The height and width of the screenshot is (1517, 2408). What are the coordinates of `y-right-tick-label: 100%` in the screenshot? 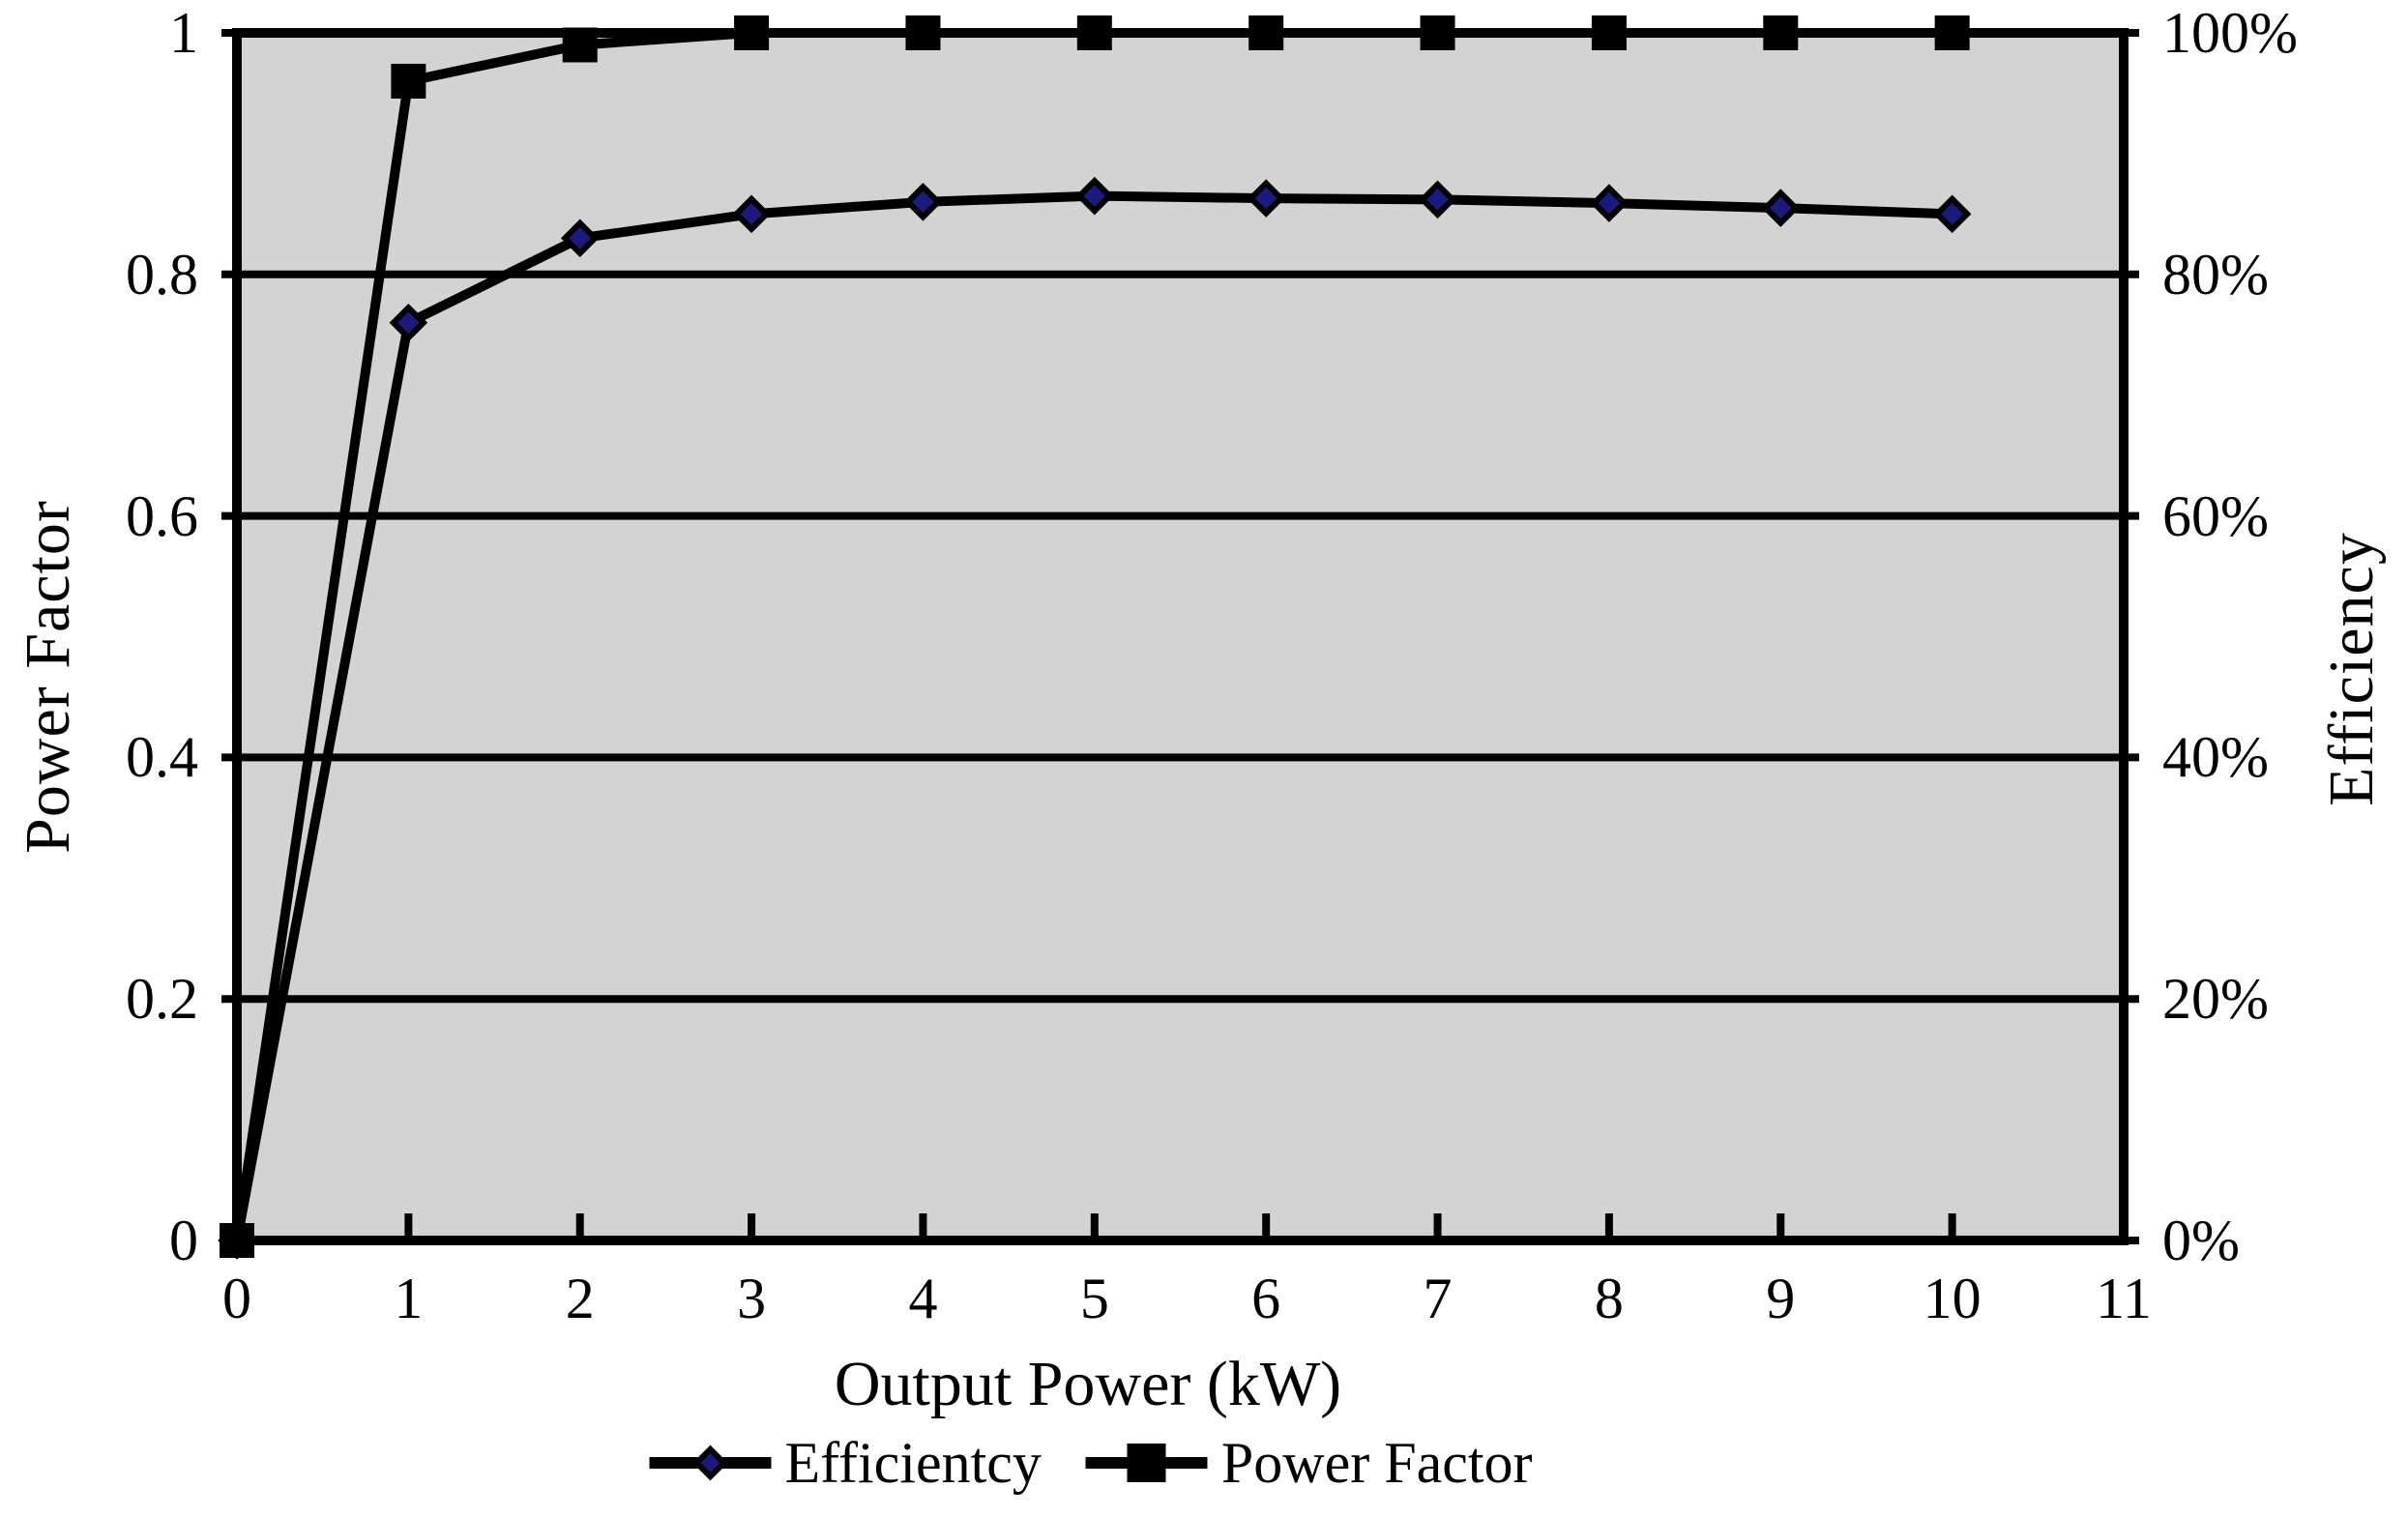 It's located at (2230, 33).